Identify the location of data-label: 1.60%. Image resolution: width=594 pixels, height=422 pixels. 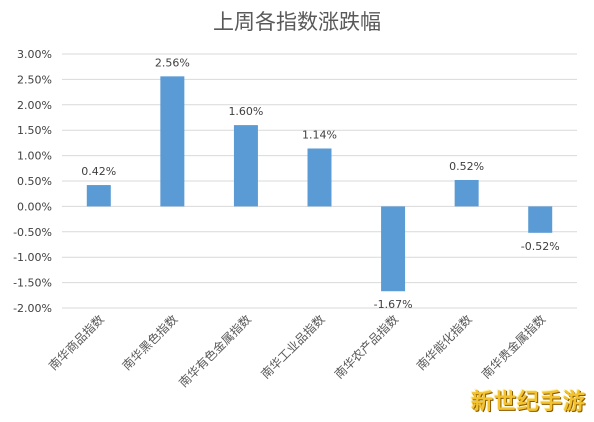
(245, 111).